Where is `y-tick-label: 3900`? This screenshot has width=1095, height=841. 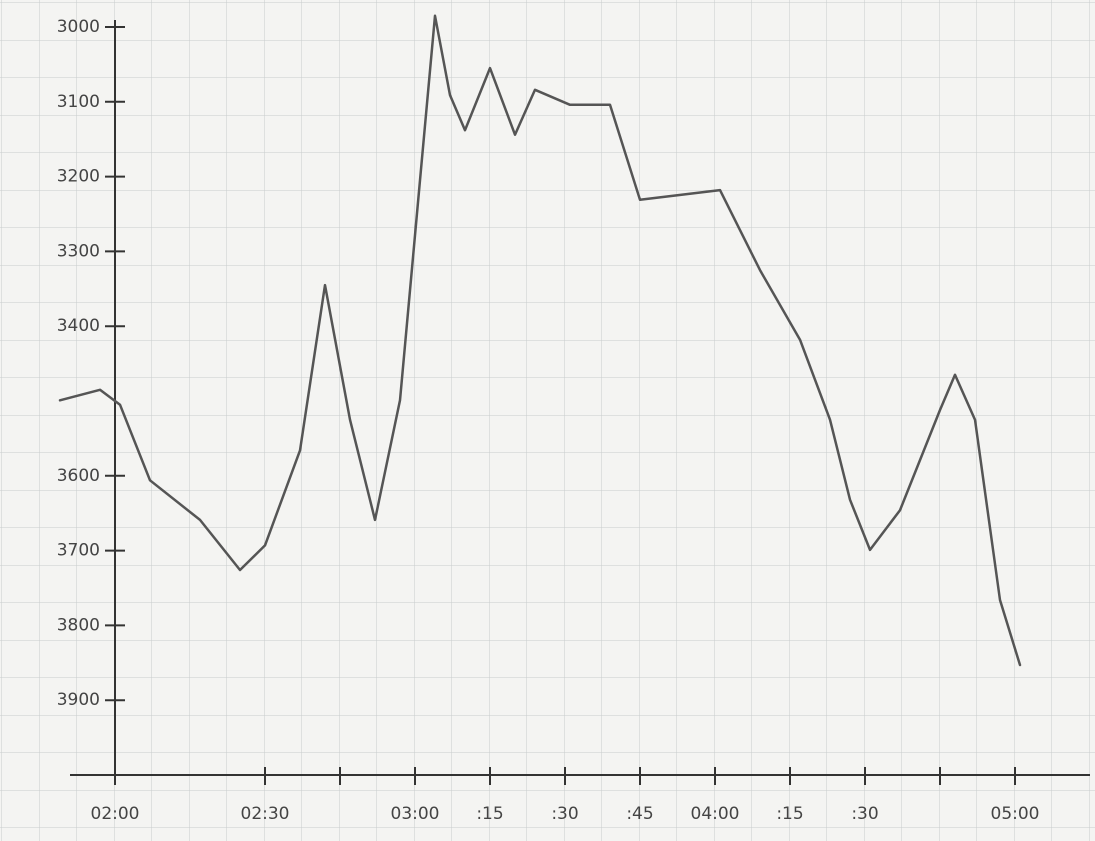
y-tick-label: 3900 is located at coordinates (78, 700).